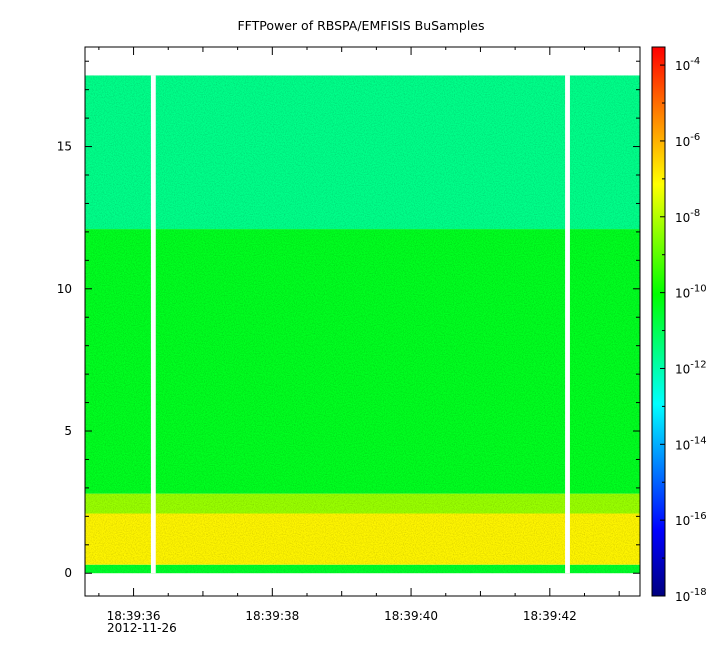  I want to click on y-tick-label: 15, so click(64, 147).